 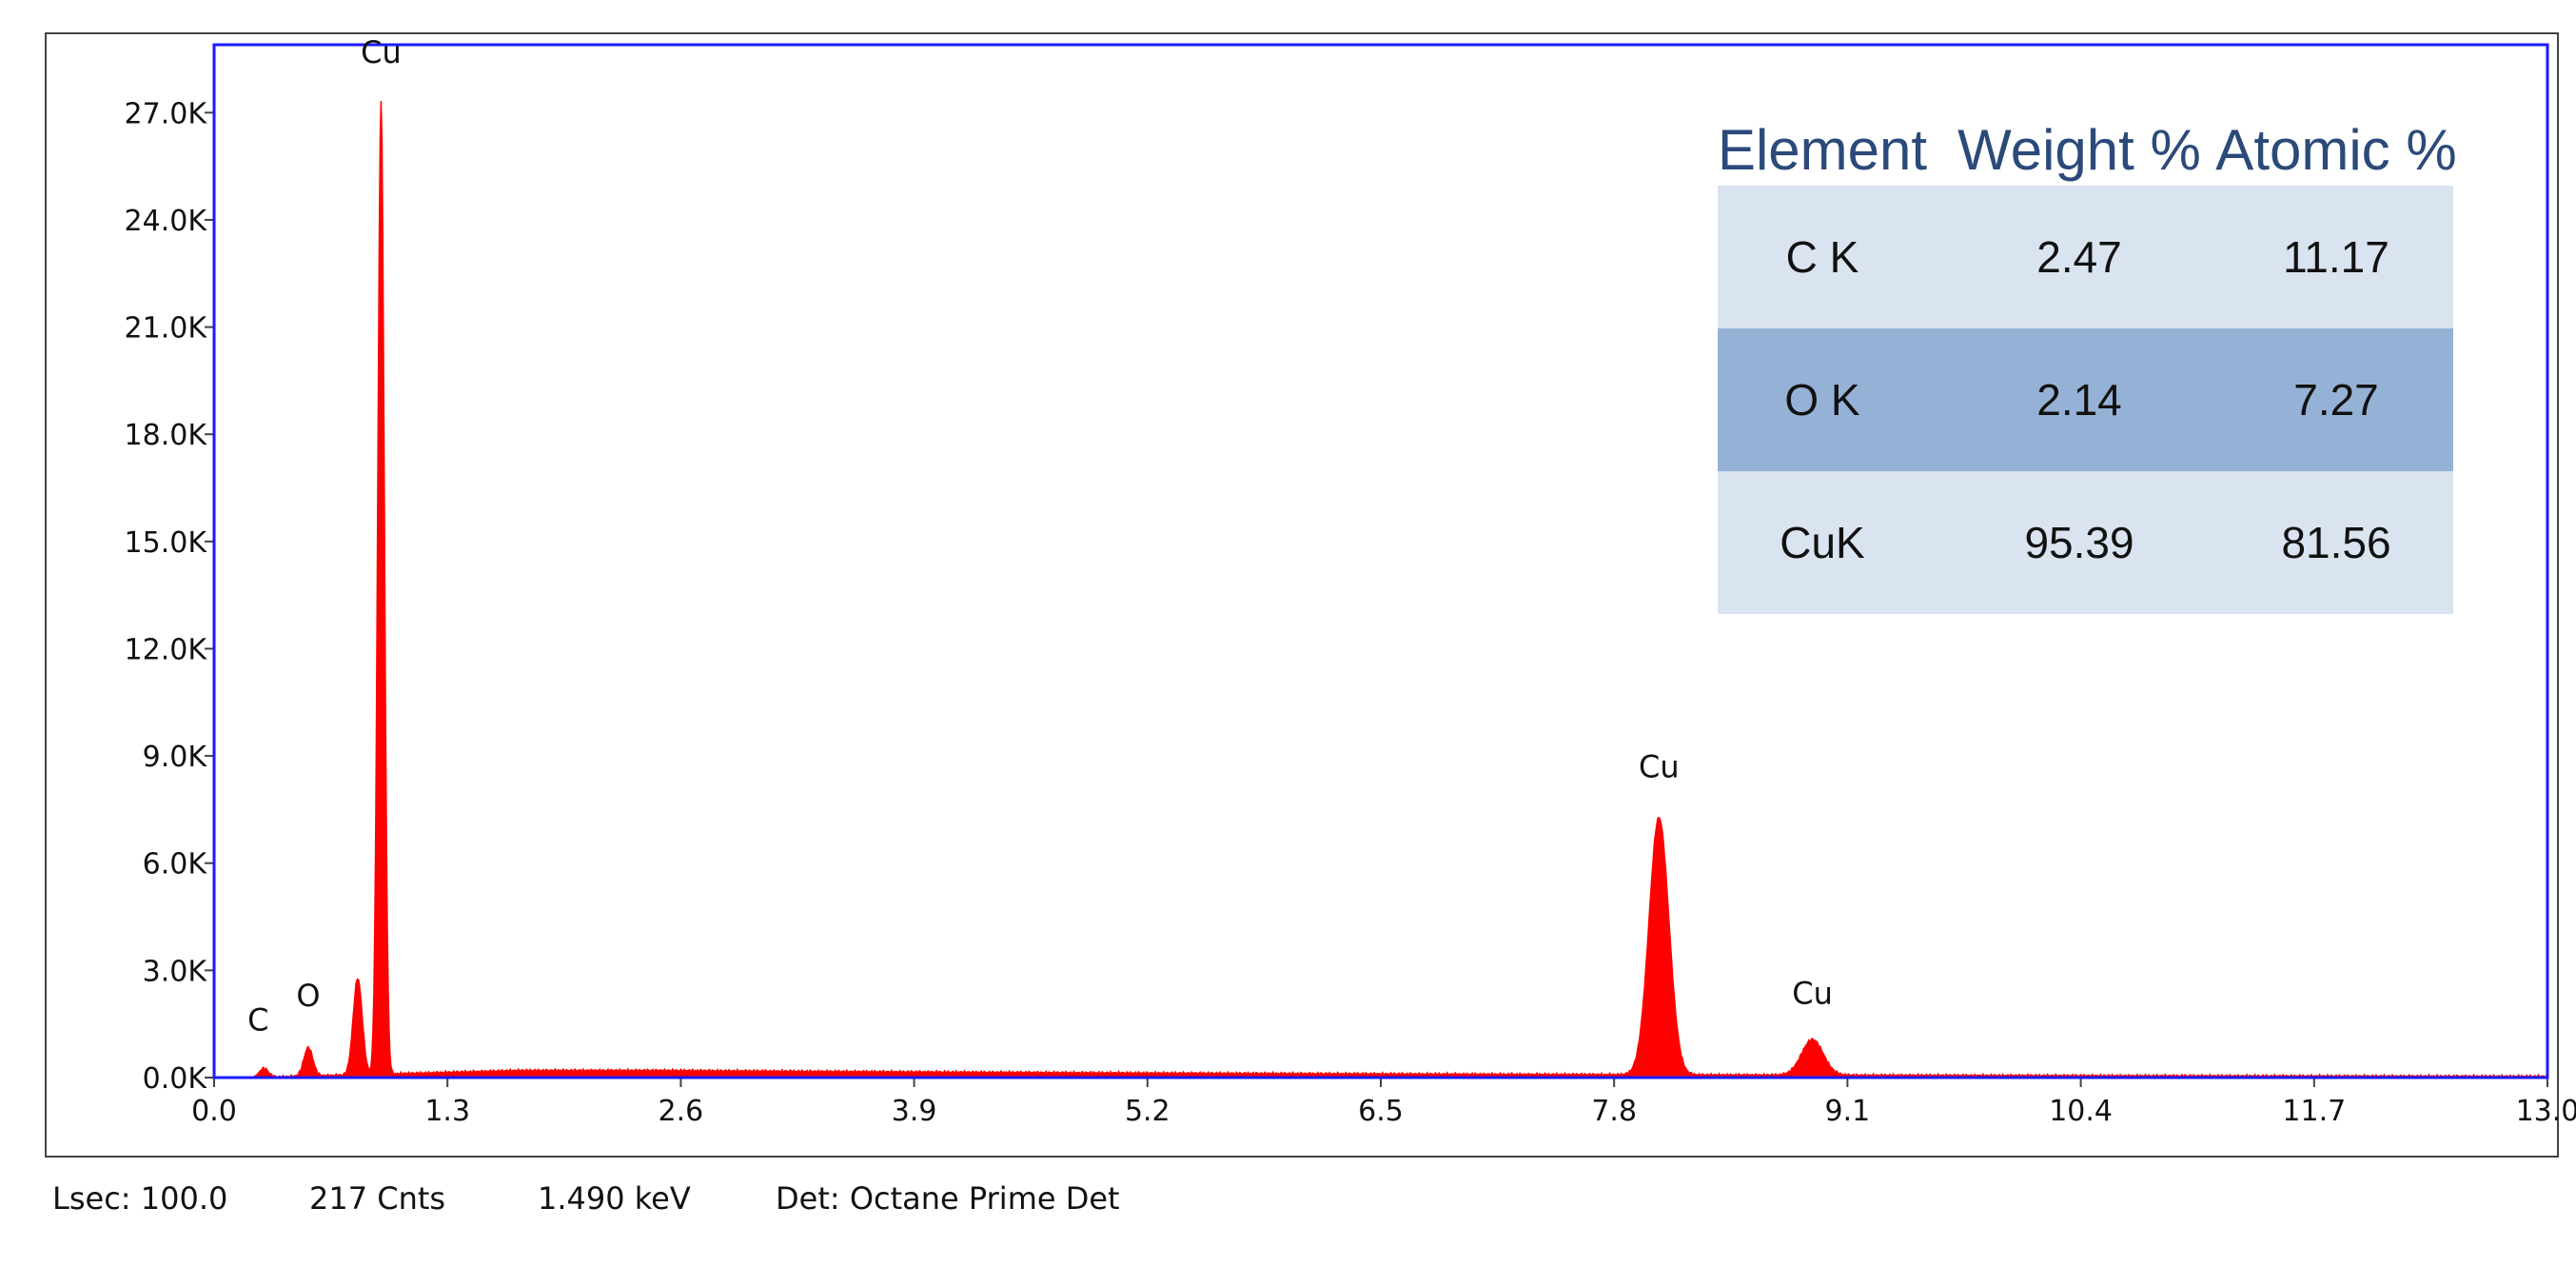 I want to click on x-tick-label: 6.5, so click(x=1381, y=1111).